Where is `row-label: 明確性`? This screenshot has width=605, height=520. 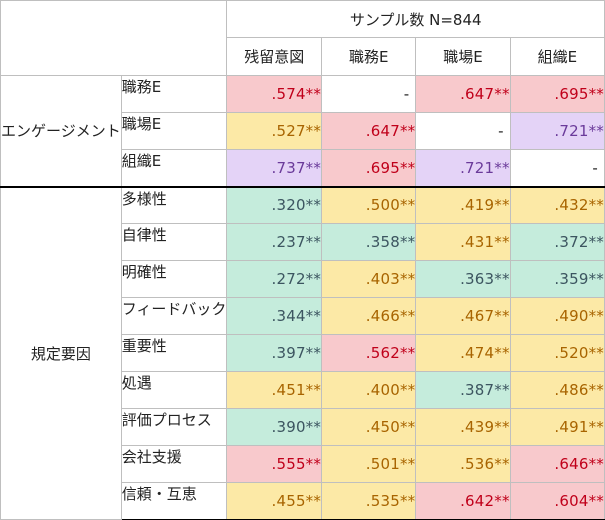 row-label: 明確性 is located at coordinates (174, 279).